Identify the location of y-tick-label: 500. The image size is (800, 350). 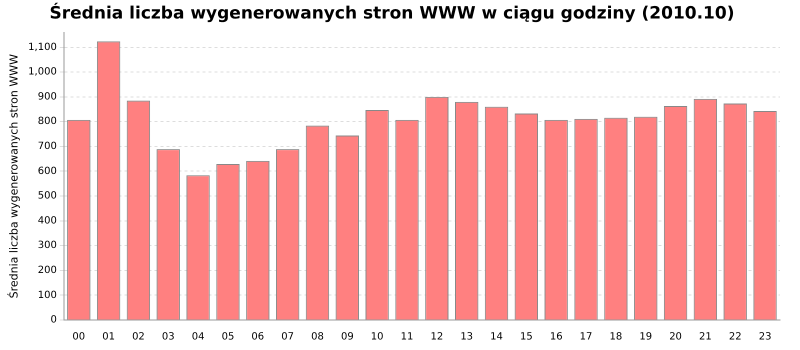
(47, 196).